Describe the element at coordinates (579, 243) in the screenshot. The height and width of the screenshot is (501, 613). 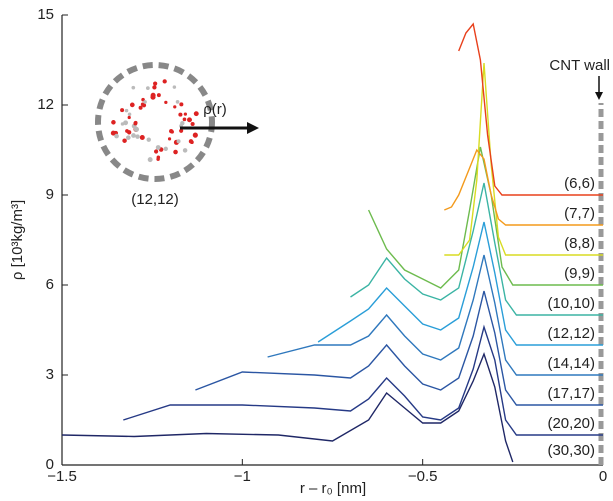
I see `series-label: (8,8)` at that location.